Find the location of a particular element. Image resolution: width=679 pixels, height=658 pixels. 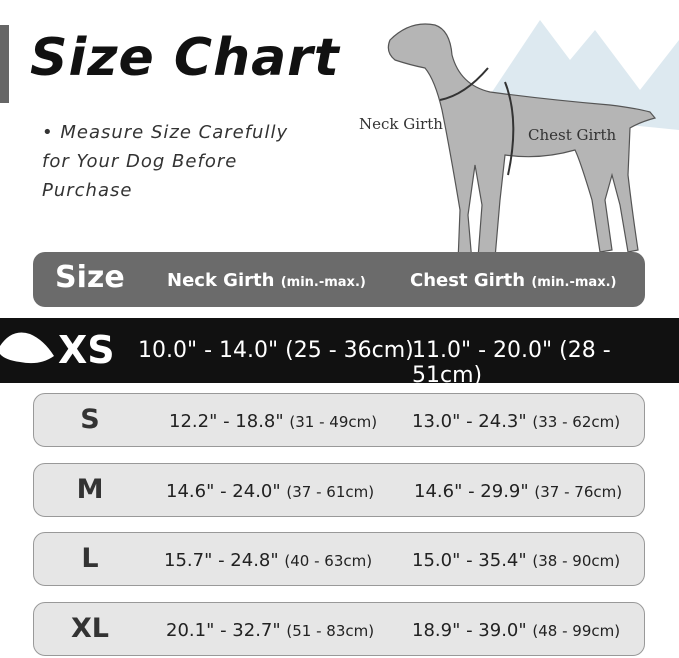

chest-cell: 14.6" - 29.9" (37 - 76cm) is located at coordinates (518, 491).